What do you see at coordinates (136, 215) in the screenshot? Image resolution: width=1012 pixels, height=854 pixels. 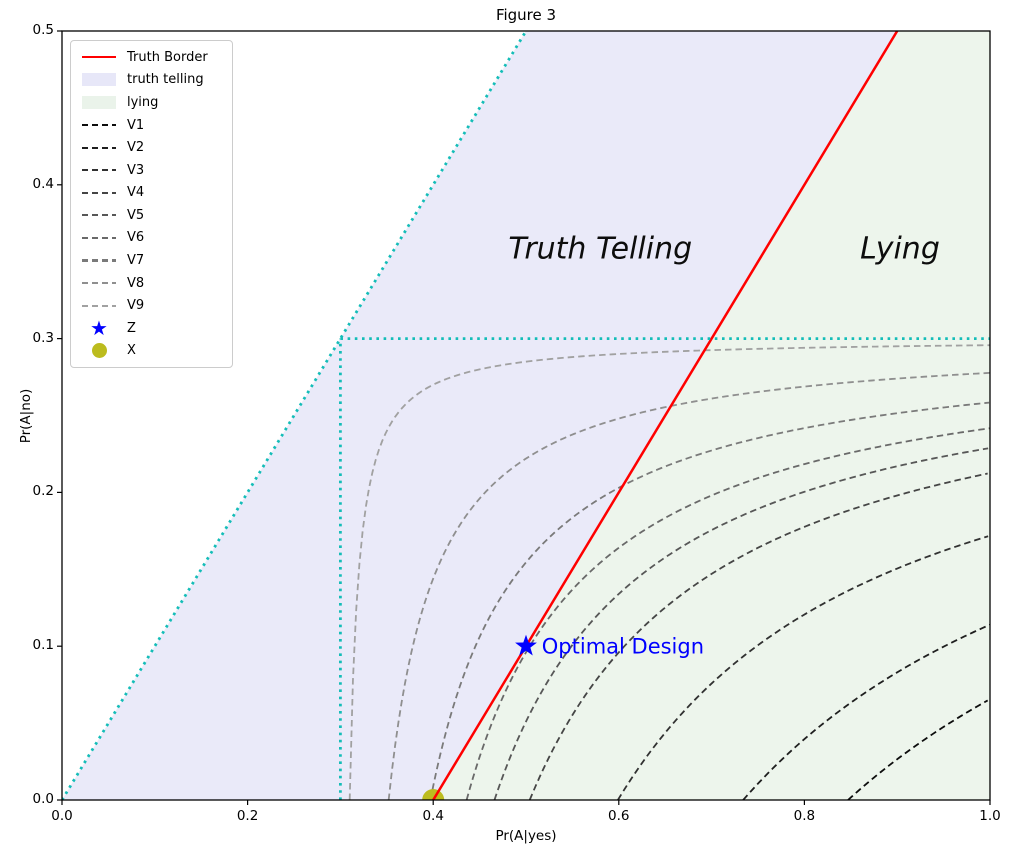 I see `legend-entry-label: V5` at bounding box center [136, 215].